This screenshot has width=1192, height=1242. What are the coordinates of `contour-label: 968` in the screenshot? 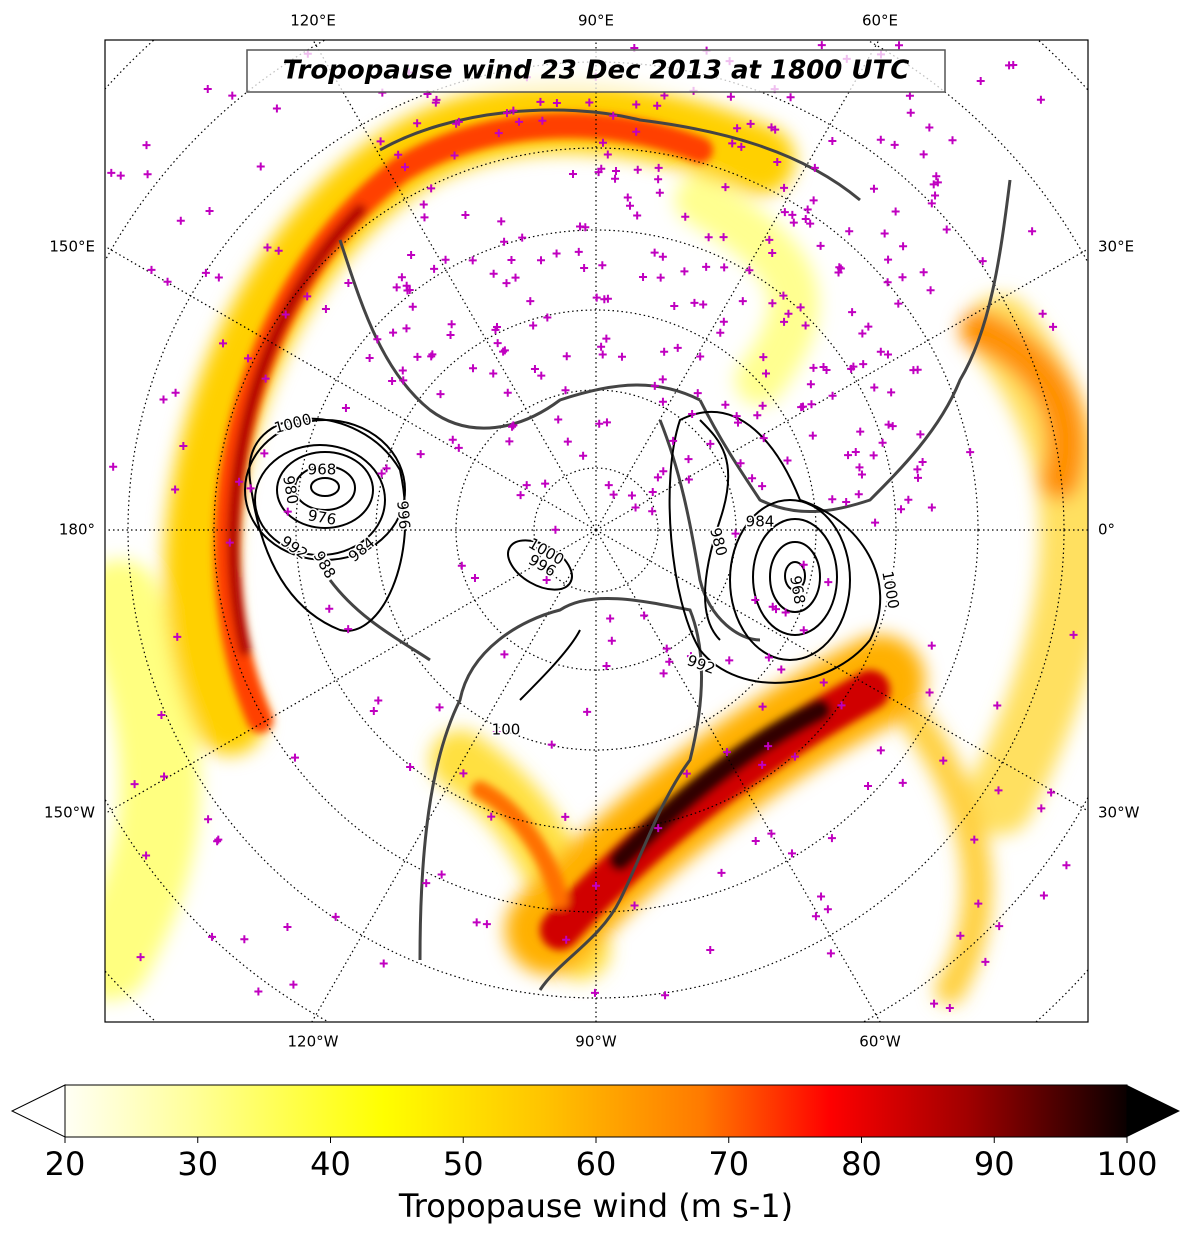 It's located at (322, 470).